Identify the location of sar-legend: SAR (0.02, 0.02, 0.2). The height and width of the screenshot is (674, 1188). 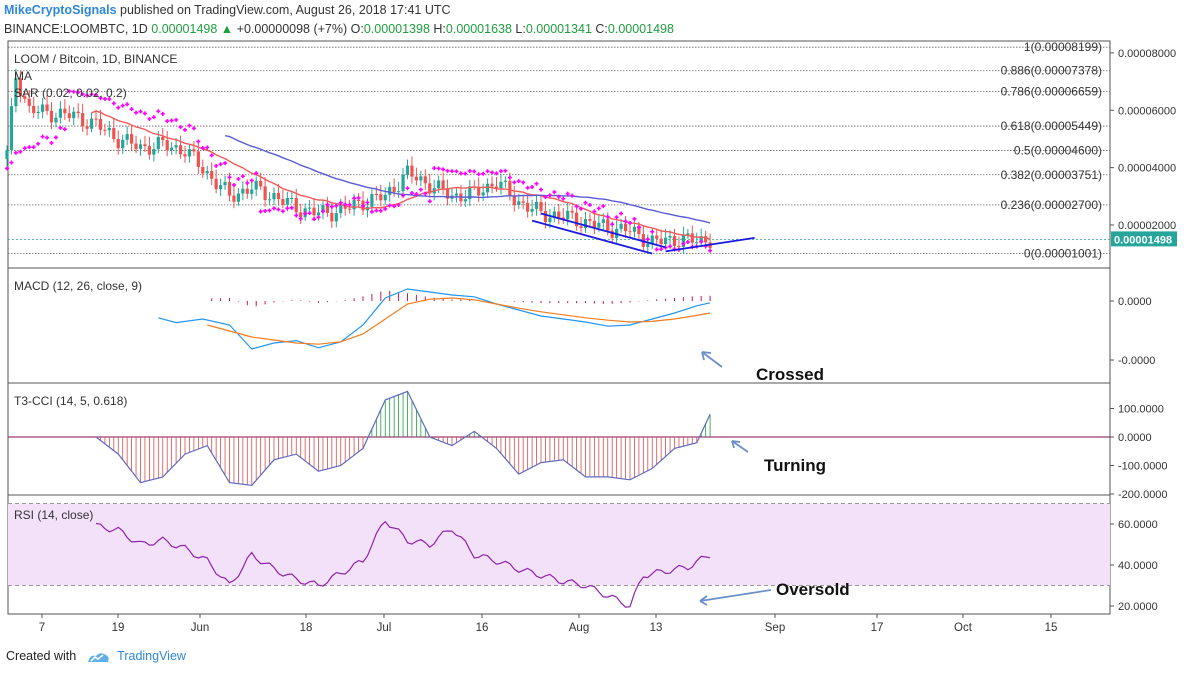
(70, 93).